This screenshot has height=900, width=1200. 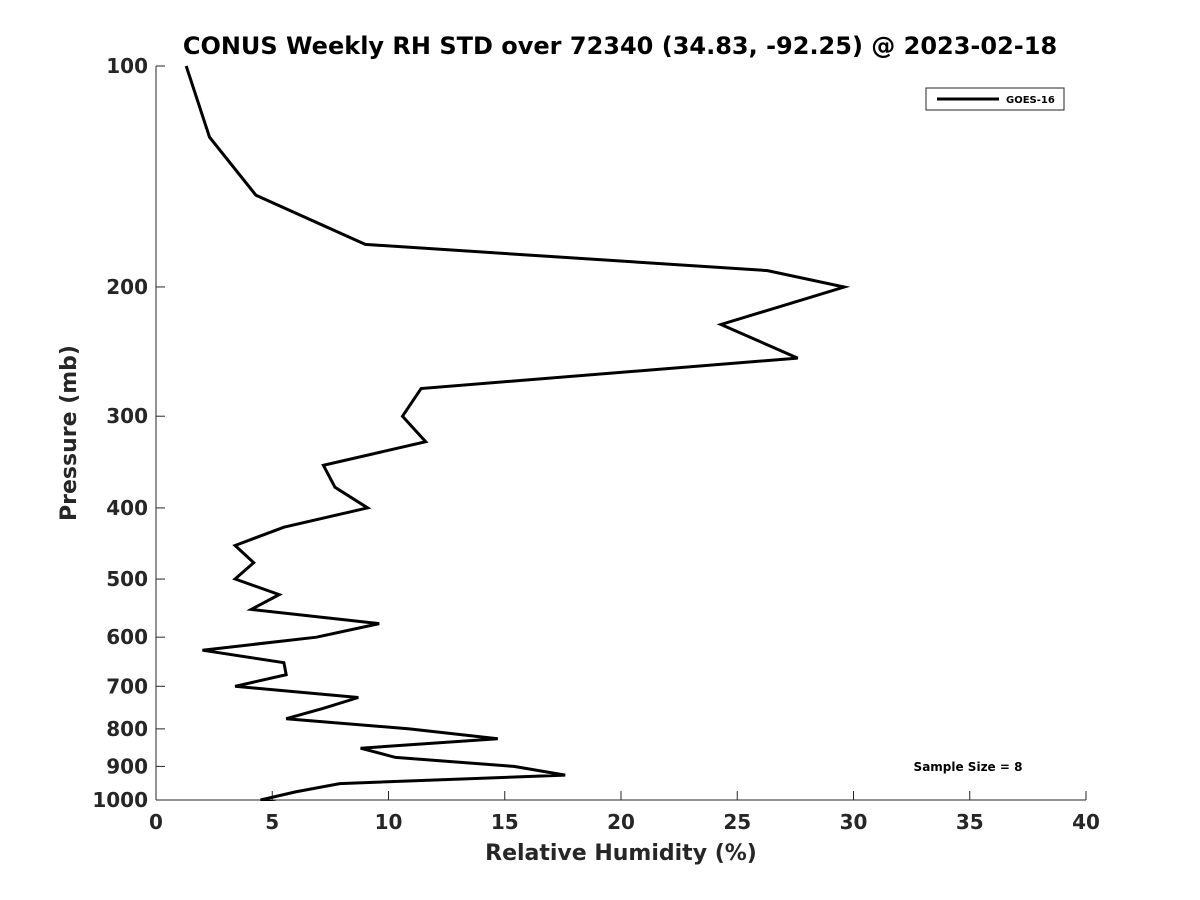 I want to click on y-tick-label-300: 300, so click(x=127, y=416).